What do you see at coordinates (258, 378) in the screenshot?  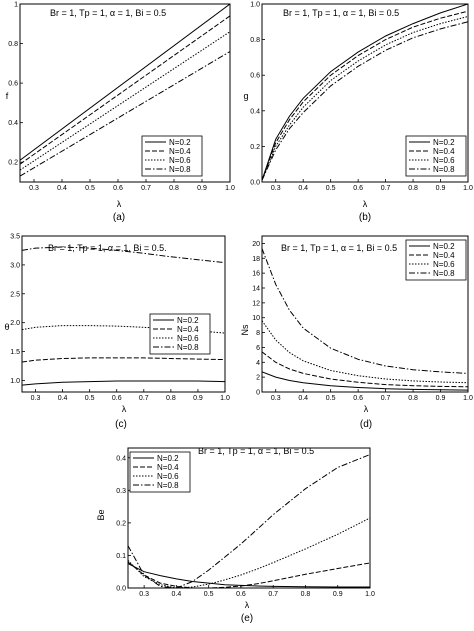 I see `y-tick-label: 2` at bounding box center [258, 378].